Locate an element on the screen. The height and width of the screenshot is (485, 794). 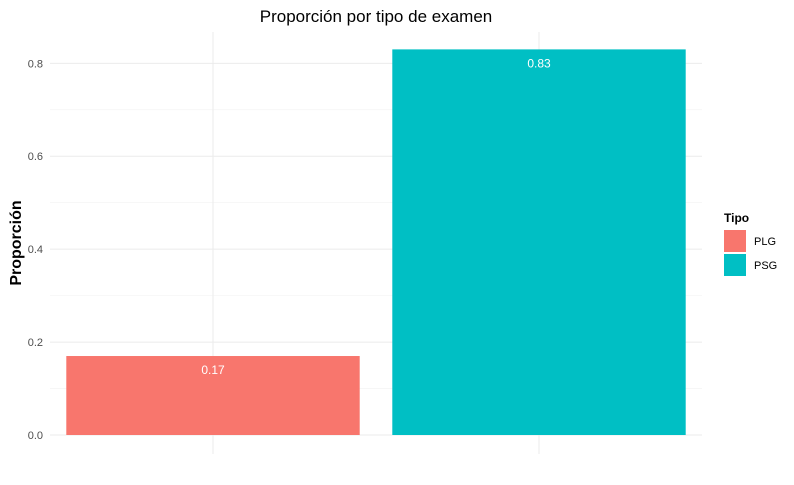
y-tick-label: 0.4 is located at coordinates (35, 250).